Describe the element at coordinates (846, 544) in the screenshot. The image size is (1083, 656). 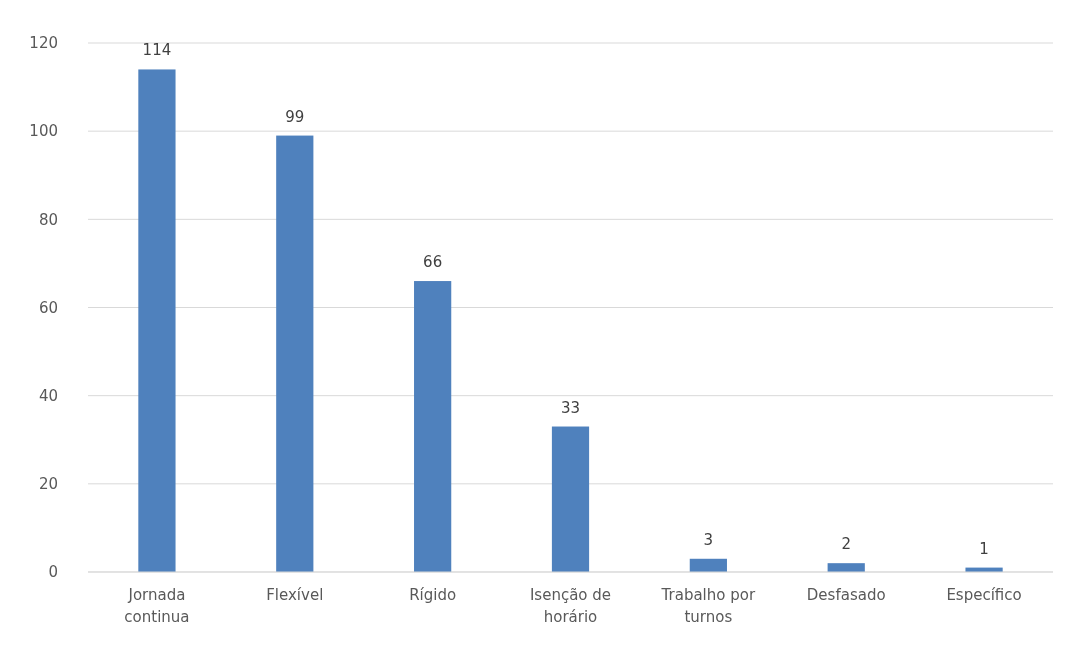
I see `data-label: 2` at that location.